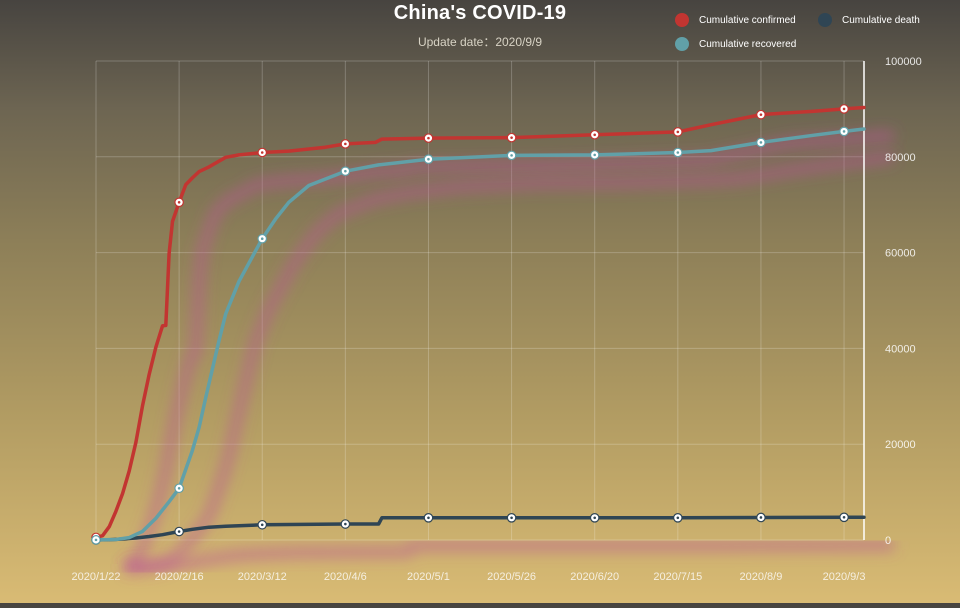  What do you see at coordinates (511, 577) in the screenshot?
I see `x-tick-label: 2020/5/26` at bounding box center [511, 577].